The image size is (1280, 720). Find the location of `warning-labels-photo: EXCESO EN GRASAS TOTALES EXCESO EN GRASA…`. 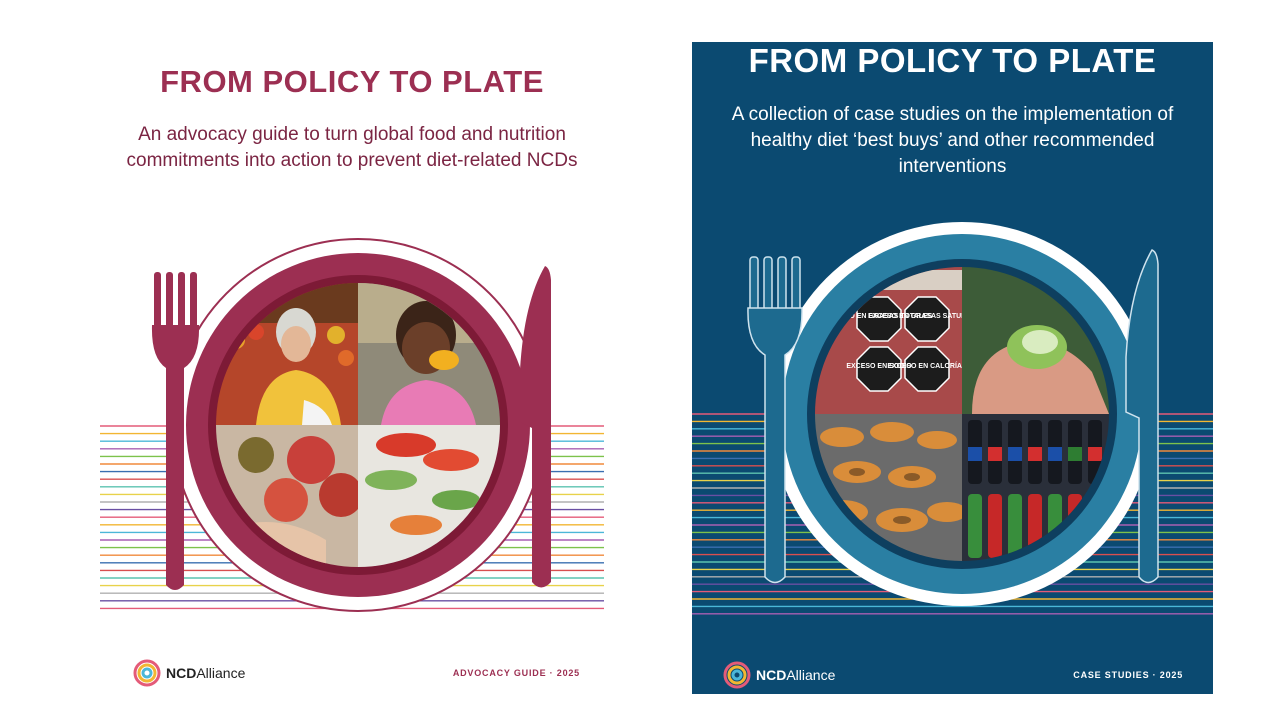

warning-labels-photo: EXCESO EN GRASAS TOTALES EXCESO EN GRASA… is located at coordinates (900, 340).